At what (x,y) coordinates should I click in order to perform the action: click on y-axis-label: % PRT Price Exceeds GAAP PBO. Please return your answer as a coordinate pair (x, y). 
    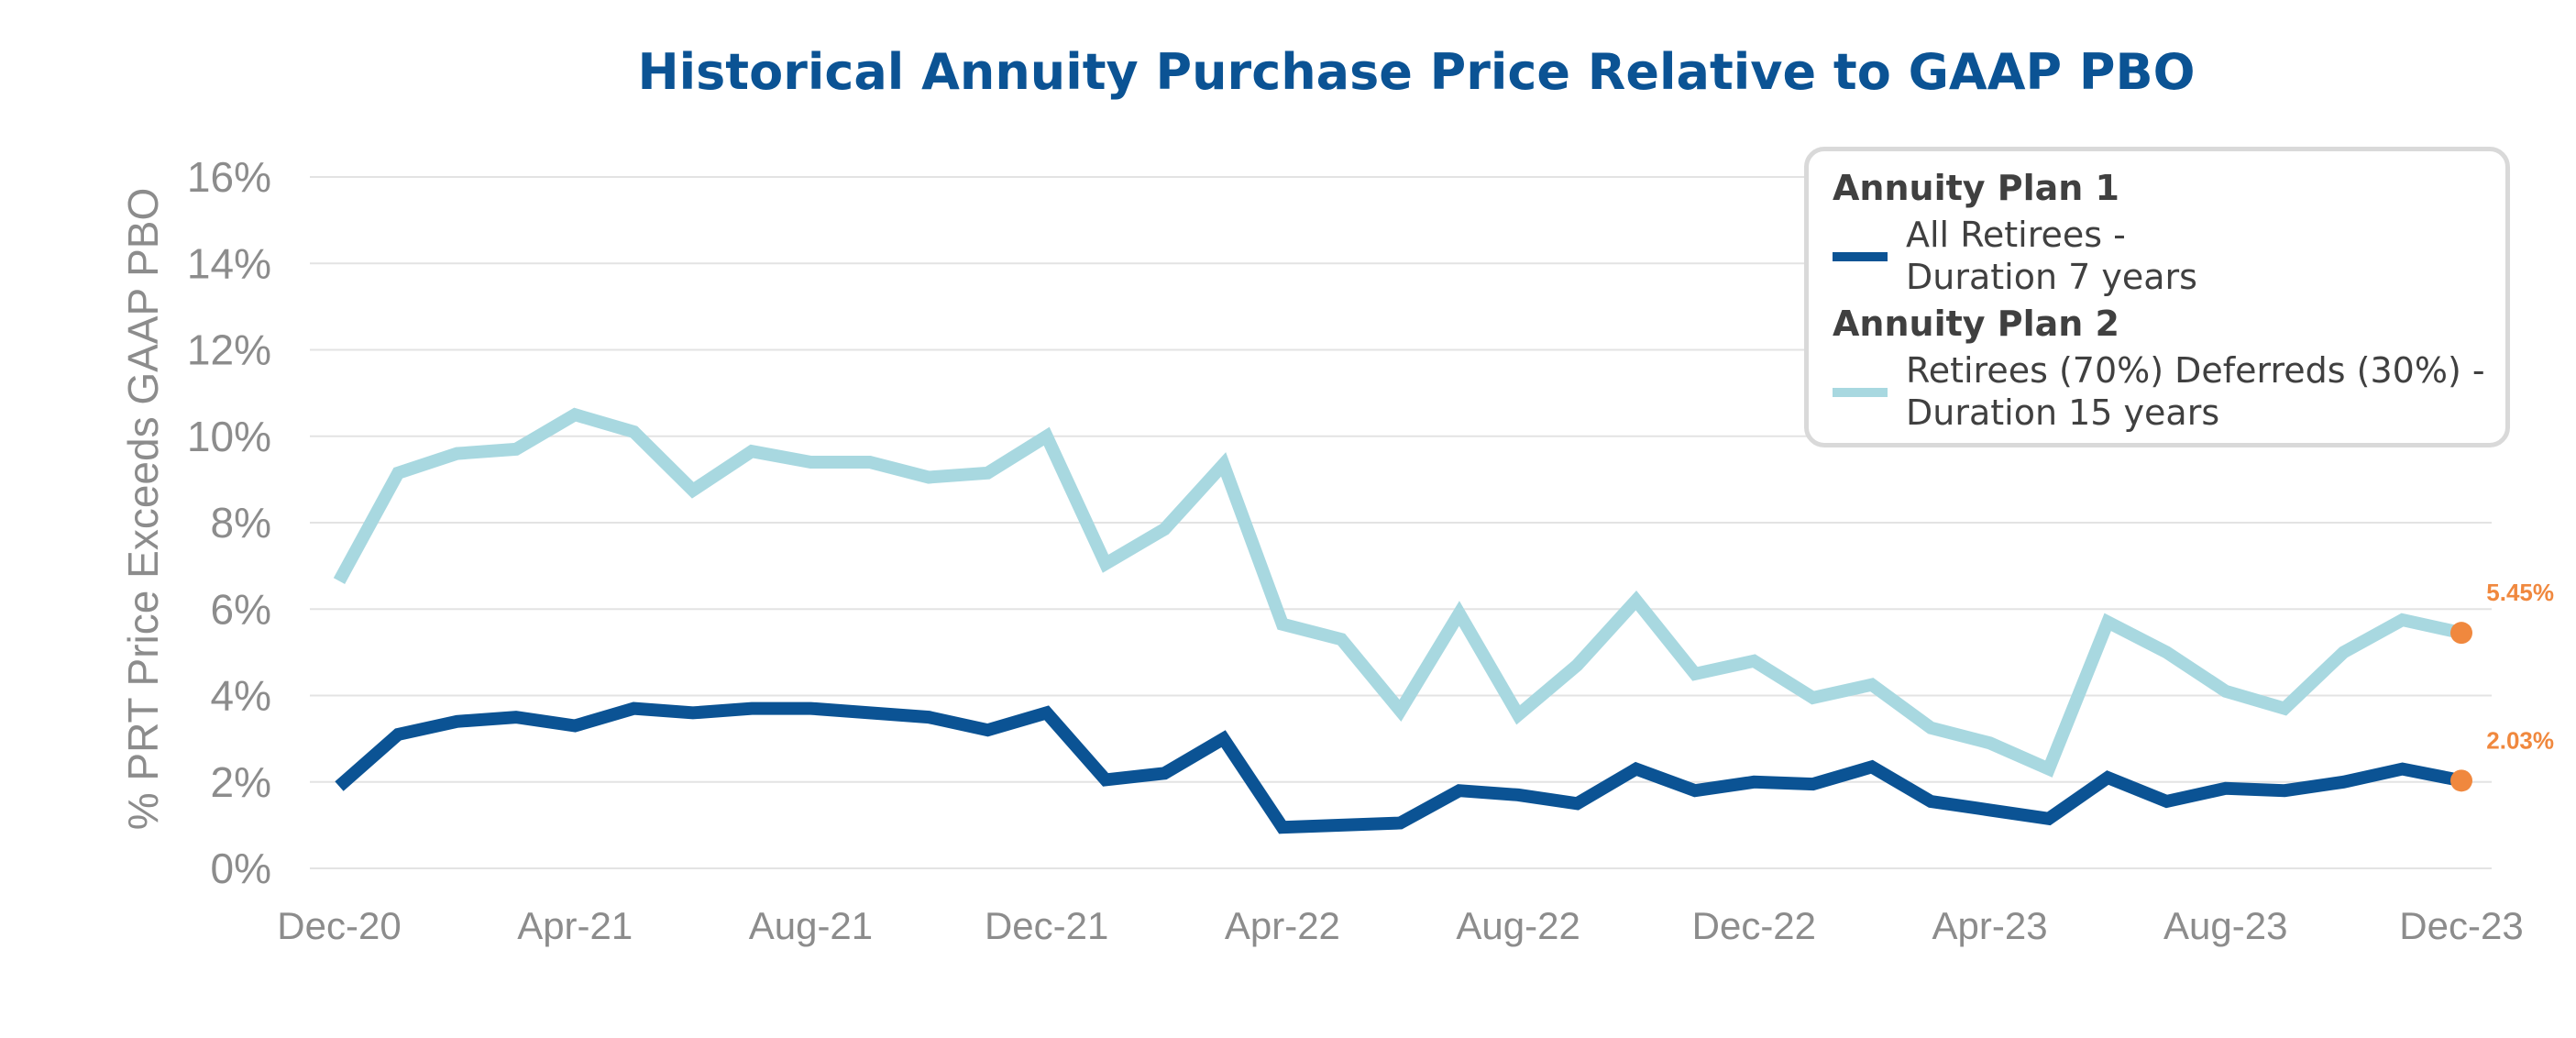
    Looking at the image, I should click on (143, 509).